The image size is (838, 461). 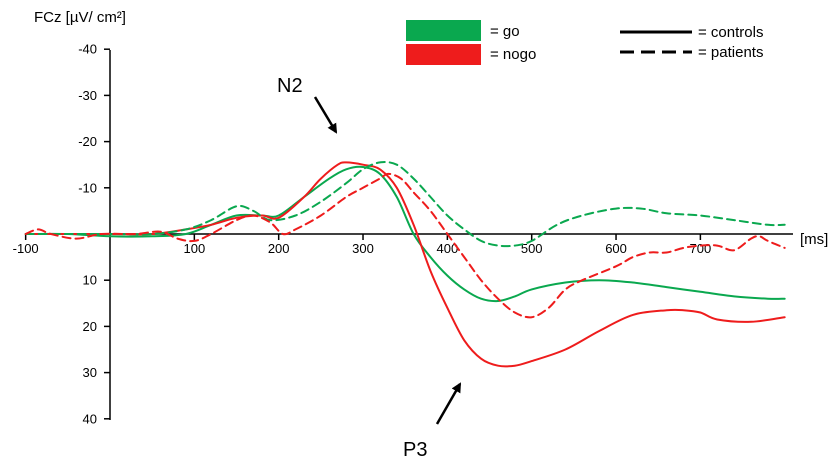 I want to click on x-tick-label: 100, so click(x=194, y=248).